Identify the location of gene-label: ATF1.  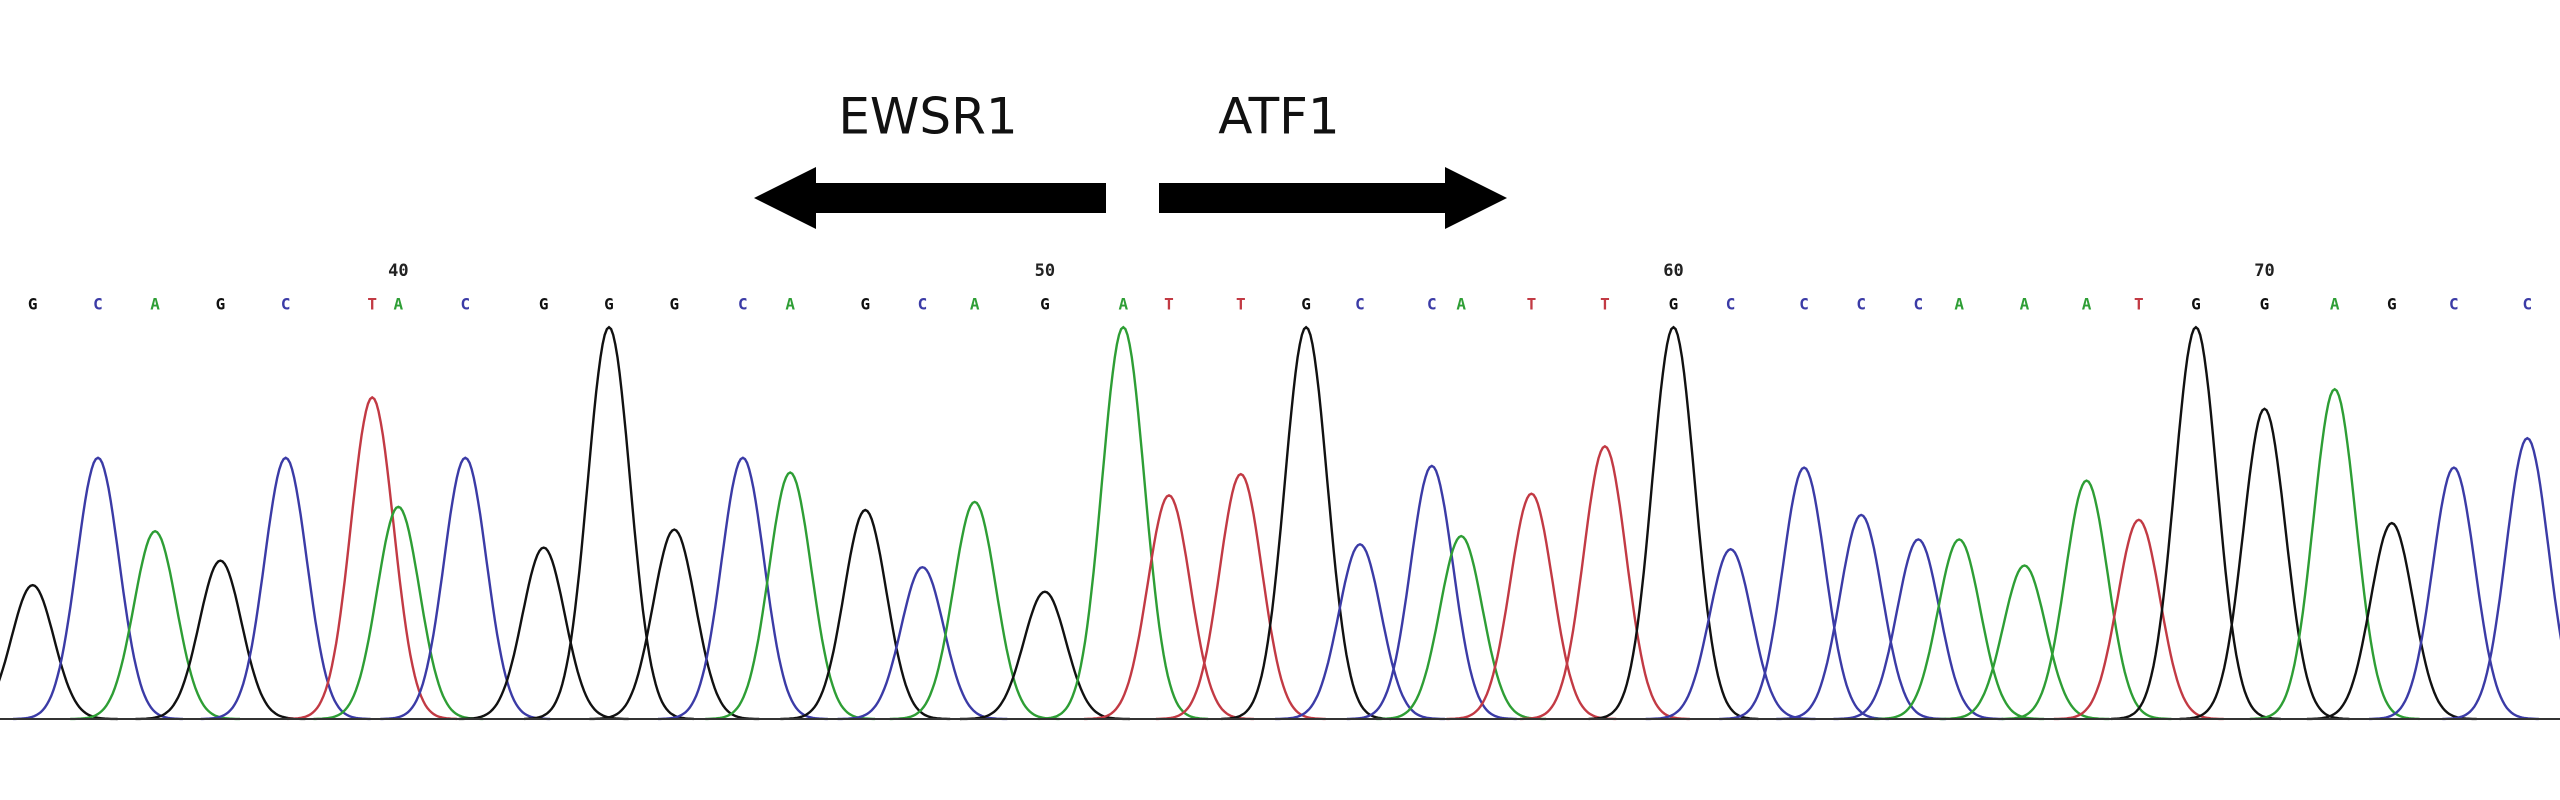
(1278, 117).